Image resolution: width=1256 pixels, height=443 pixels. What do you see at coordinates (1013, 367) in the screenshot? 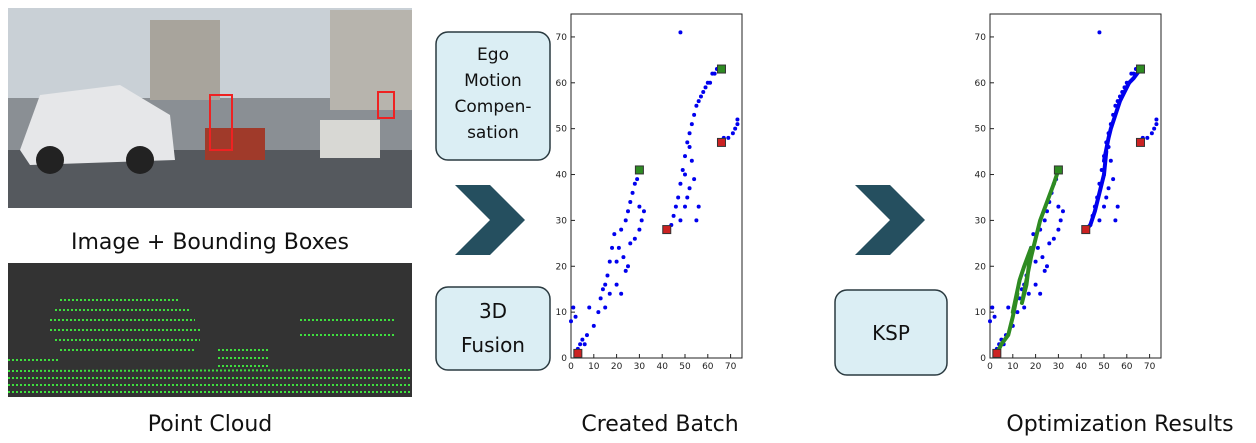
I see `x-tick-label: 10` at bounding box center [1013, 367].